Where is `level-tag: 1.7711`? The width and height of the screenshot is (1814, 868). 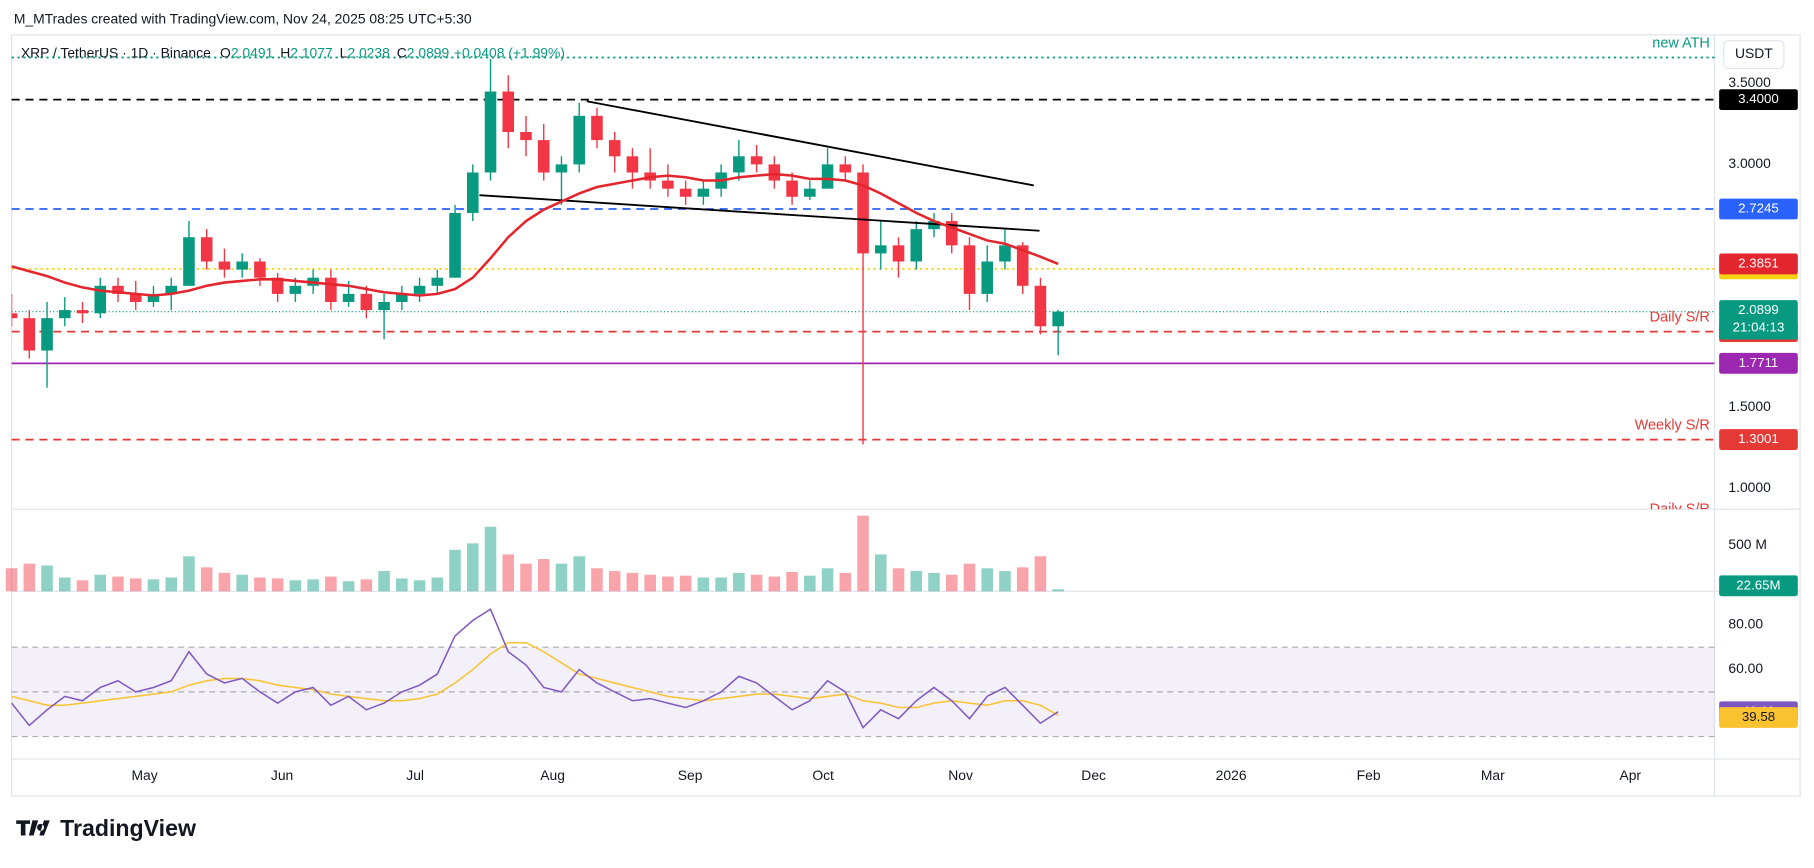 level-tag: 1.7711 is located at coordinates (1759, 362).